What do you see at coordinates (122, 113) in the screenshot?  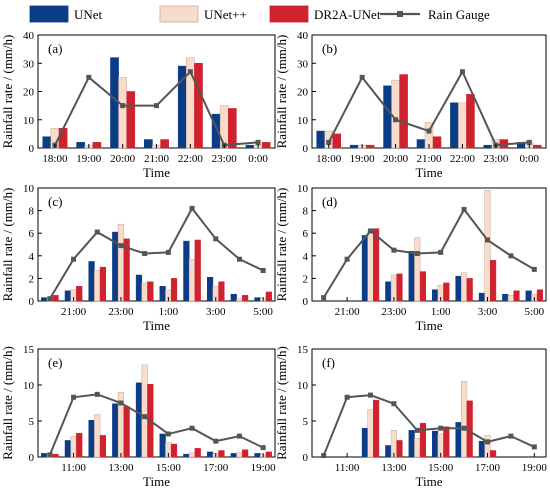 I see `panel-a-bar-unetpp` at bounding box center [122, 113].